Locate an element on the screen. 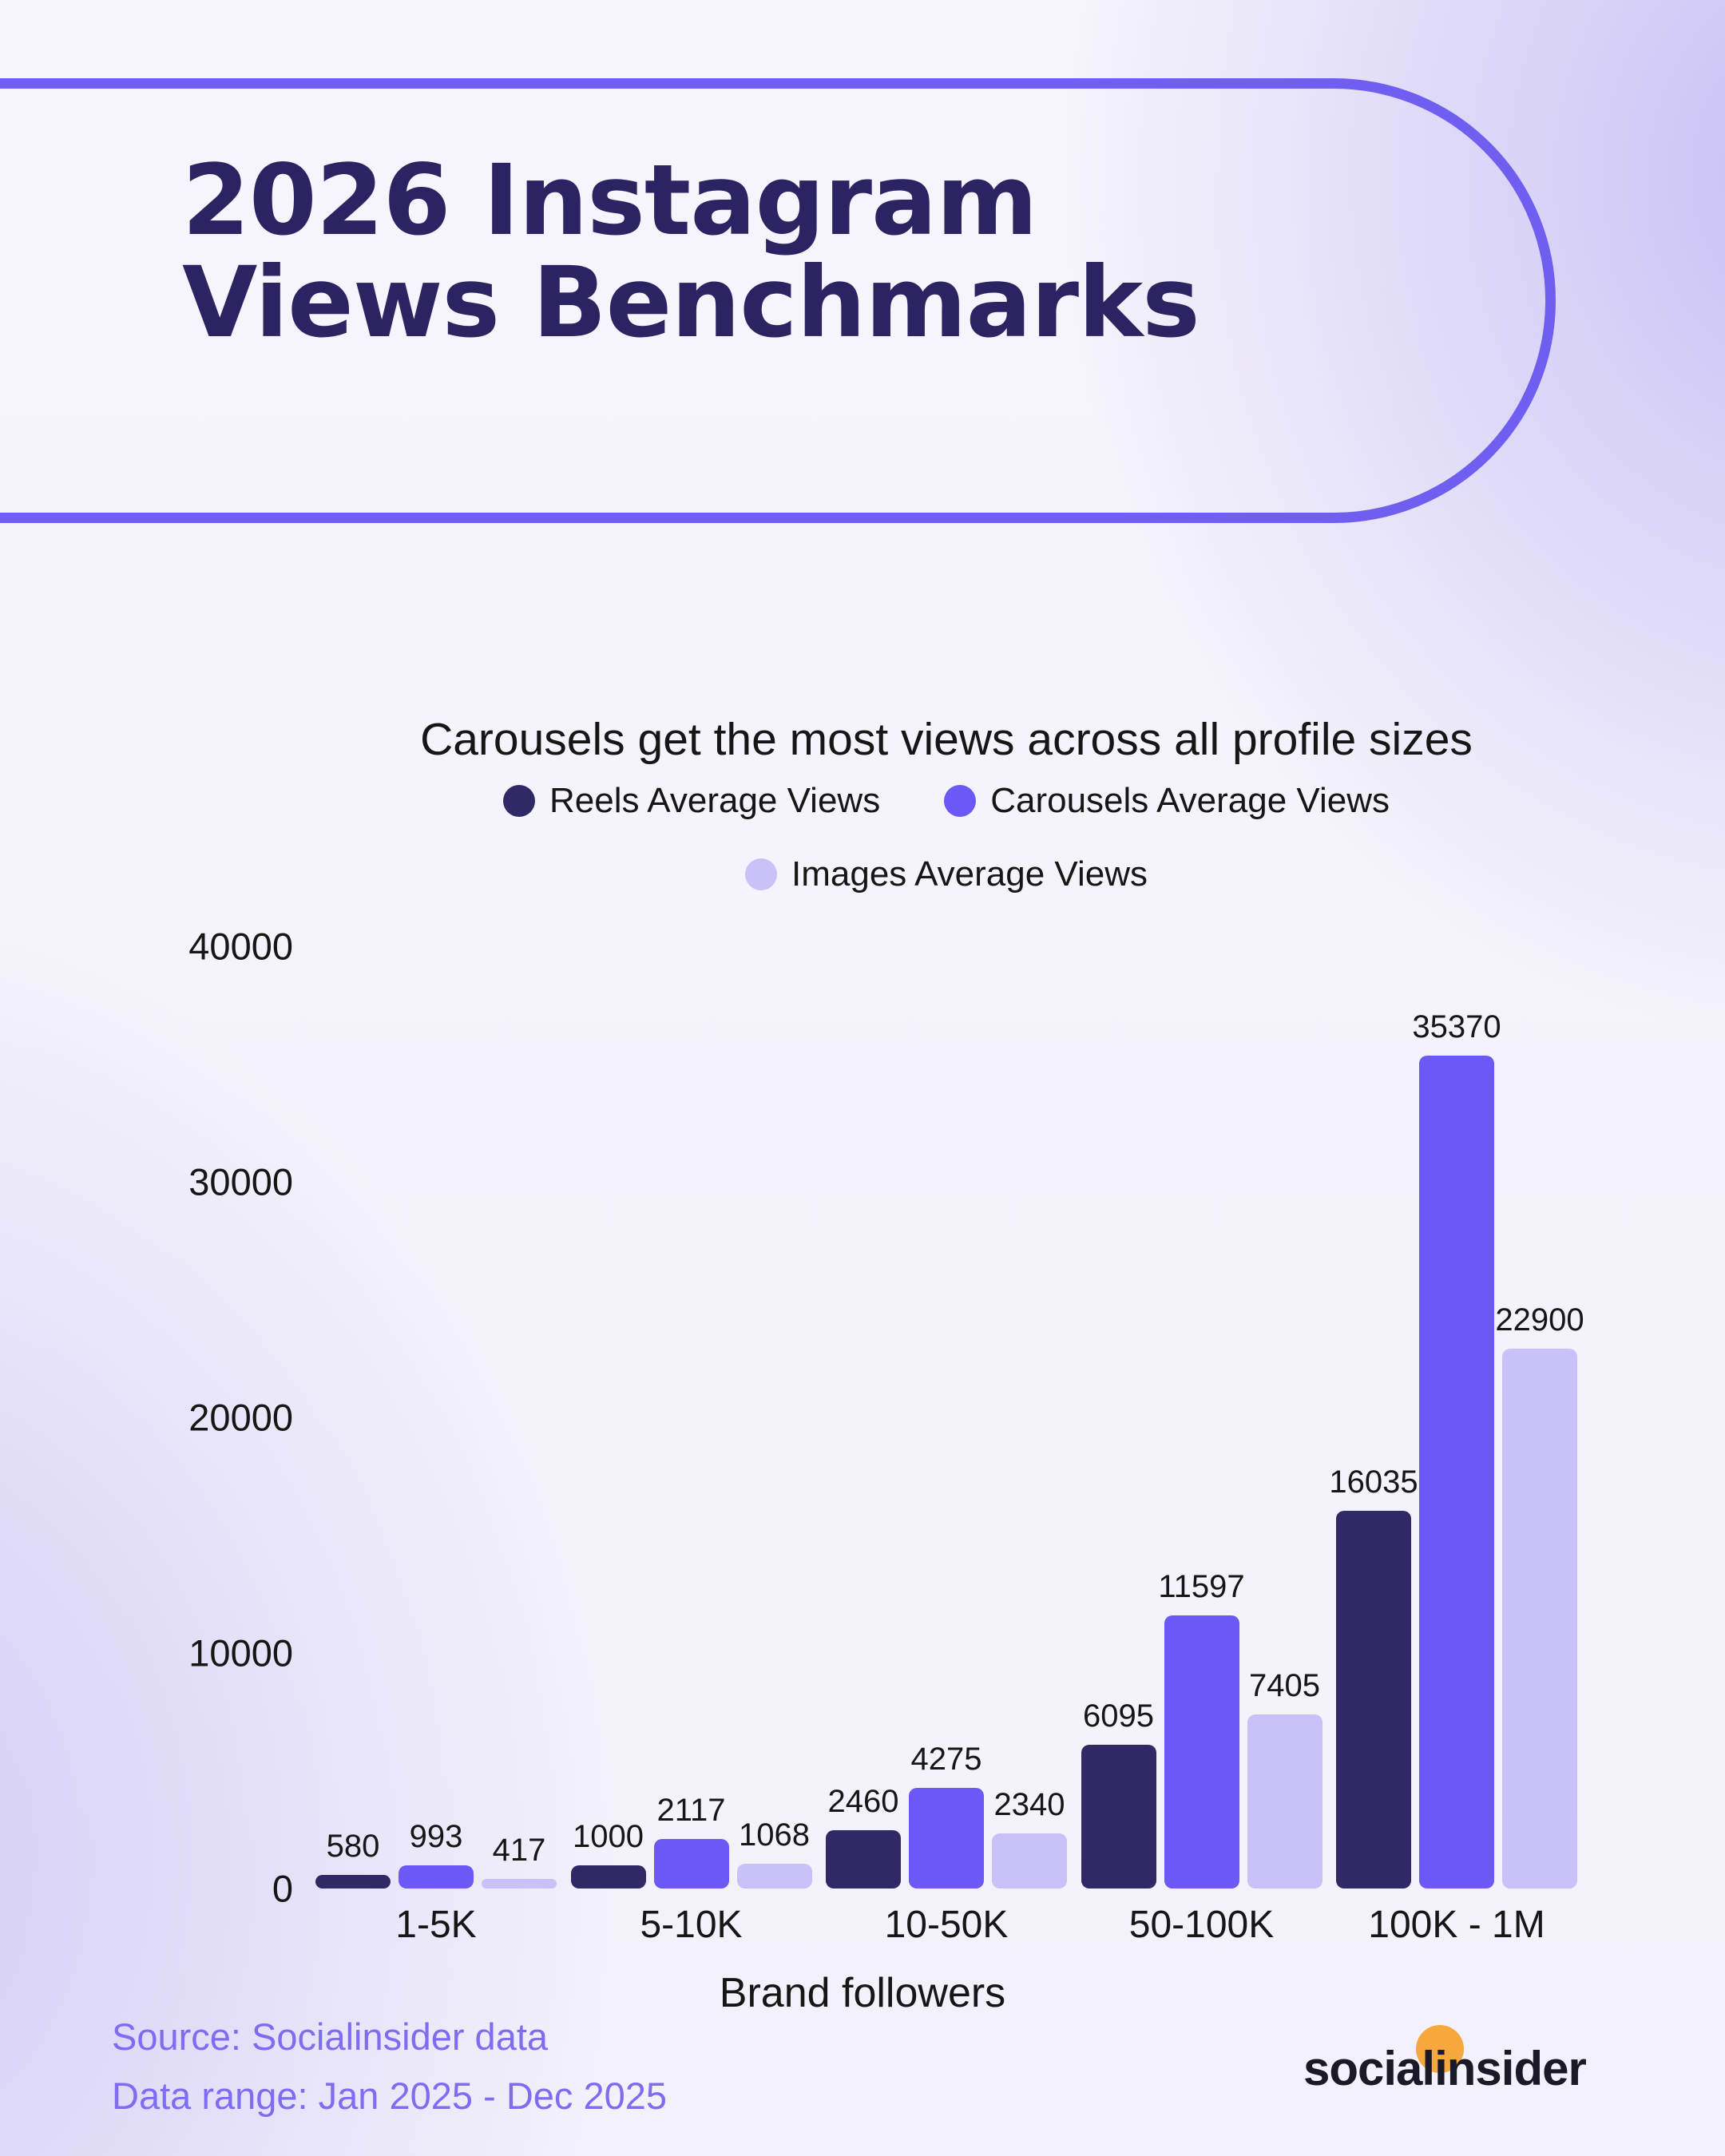 Image resolution: width=1725 pixels, height=2156 pixels. bar-column: 417 is located at coordinates (520, 1860).